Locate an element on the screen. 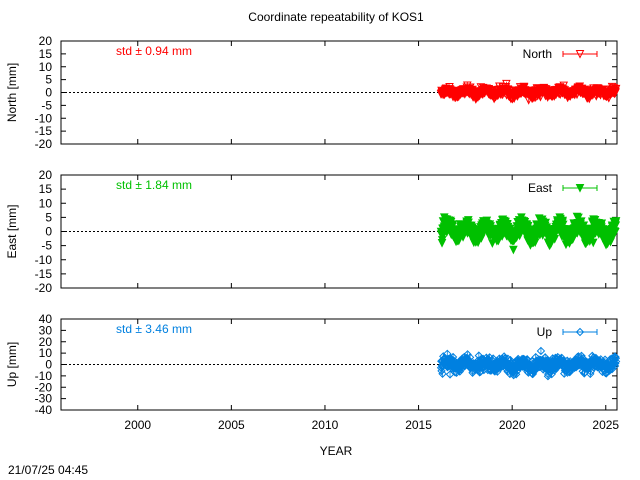 The width and height of the screenshot is (640, 480). y-tick-label: -40 is located at coordinates (44, 410).